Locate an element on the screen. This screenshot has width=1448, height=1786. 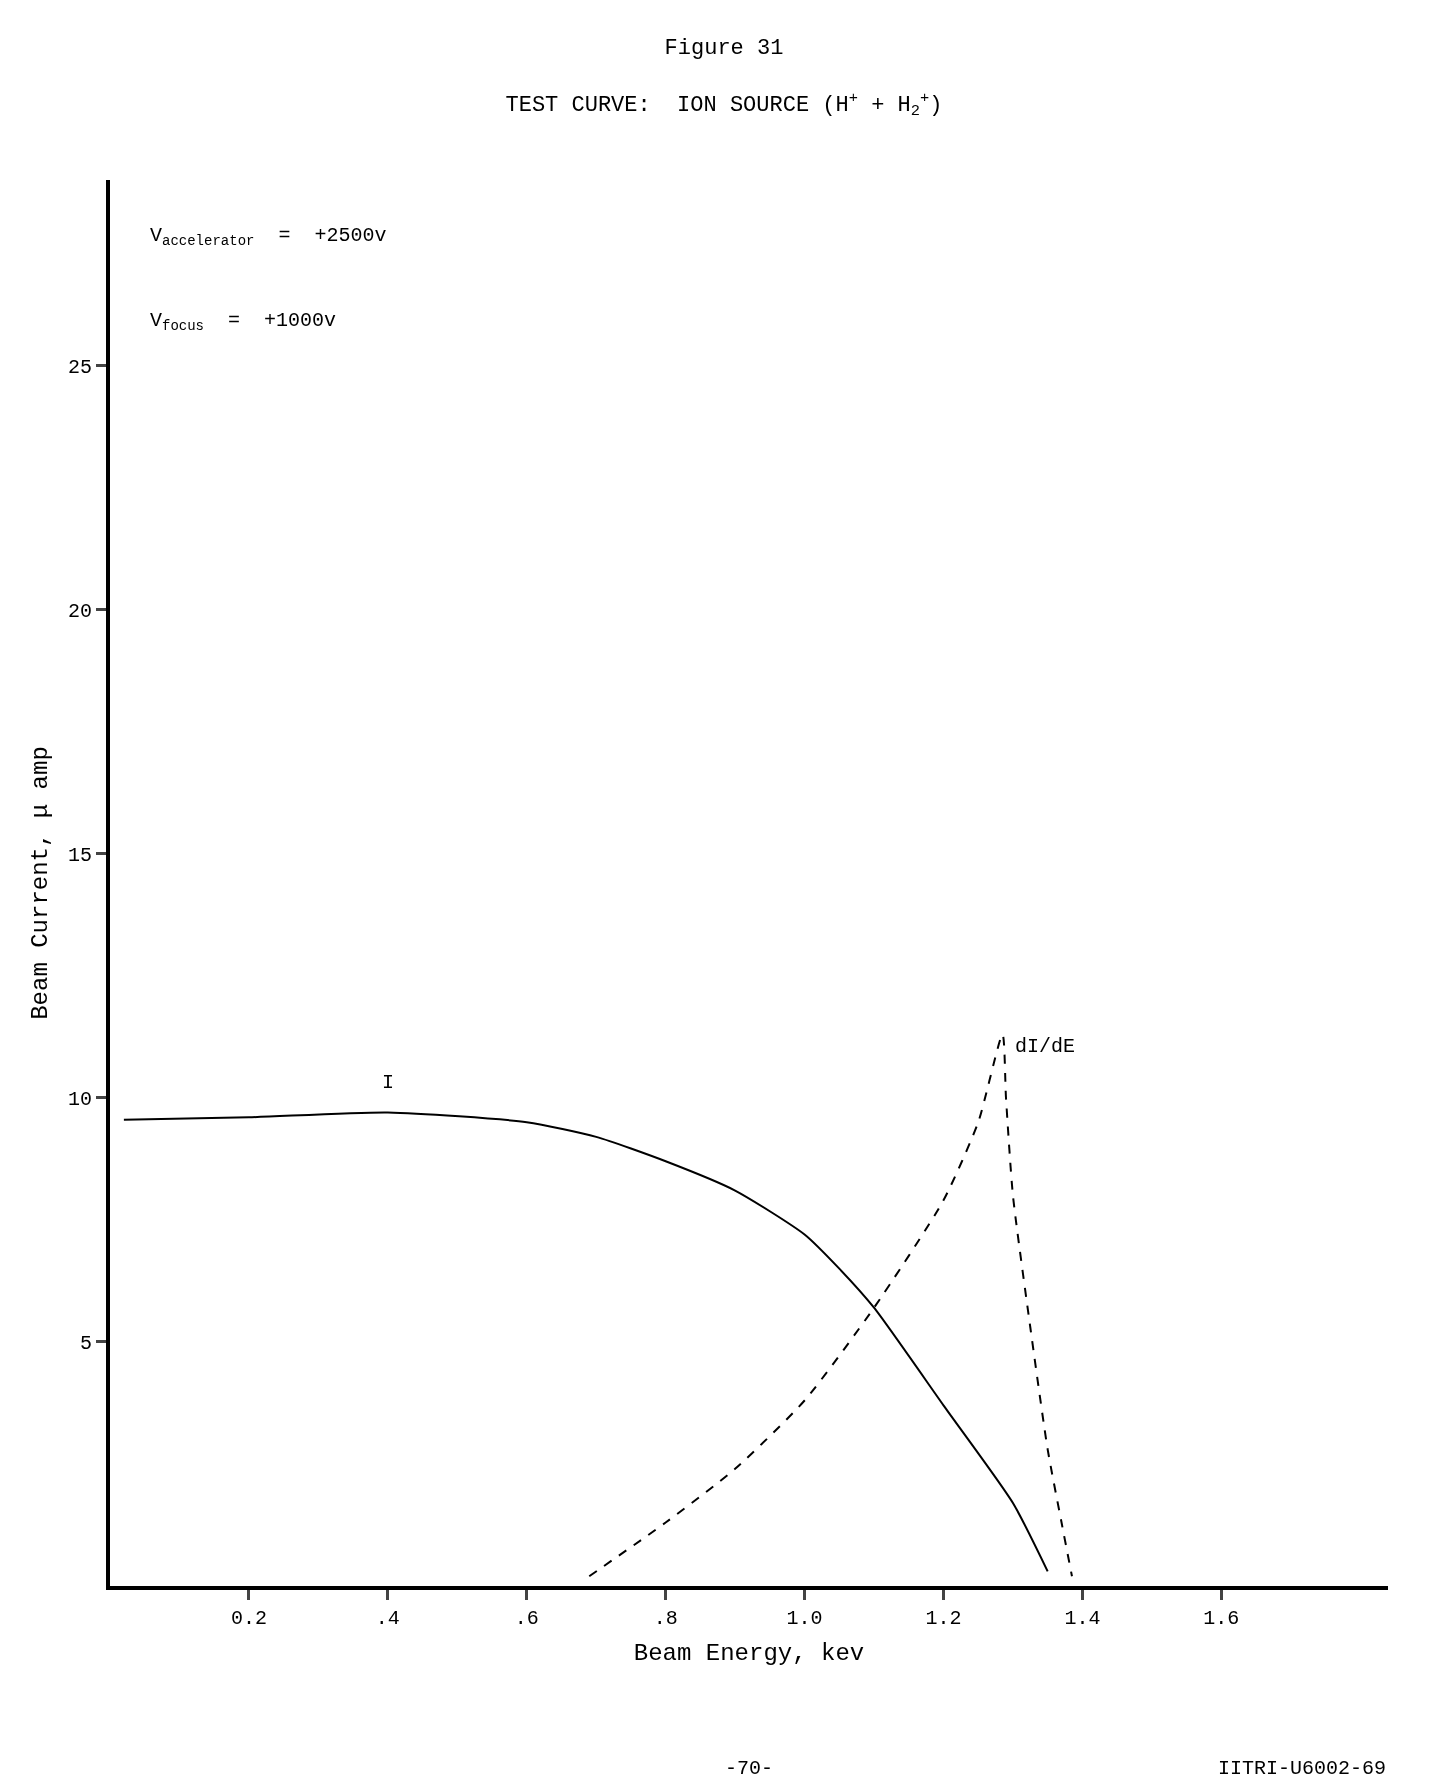
chart-subtitle: TEST CURVE: ION SOURCE (H$^{+}$ + H$_{2}$$^{+}$) is located at coordinates (724, 104).